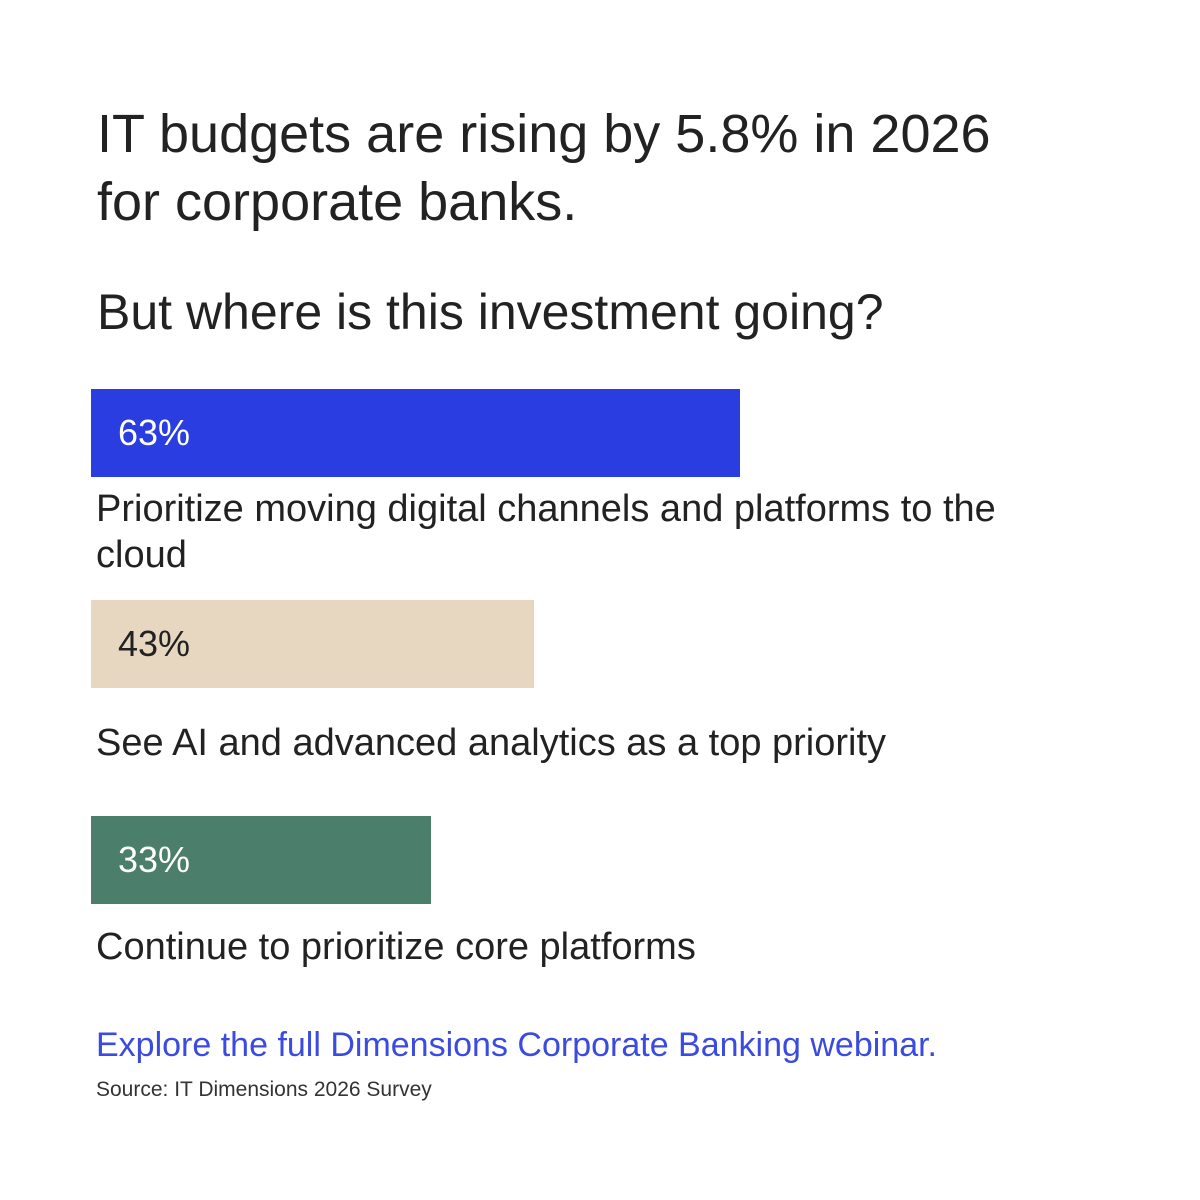 The height and width of the screenshot is (1200, 1200). I want to click on chart-subtitle: But where is this investment going?, so click(490, 312).